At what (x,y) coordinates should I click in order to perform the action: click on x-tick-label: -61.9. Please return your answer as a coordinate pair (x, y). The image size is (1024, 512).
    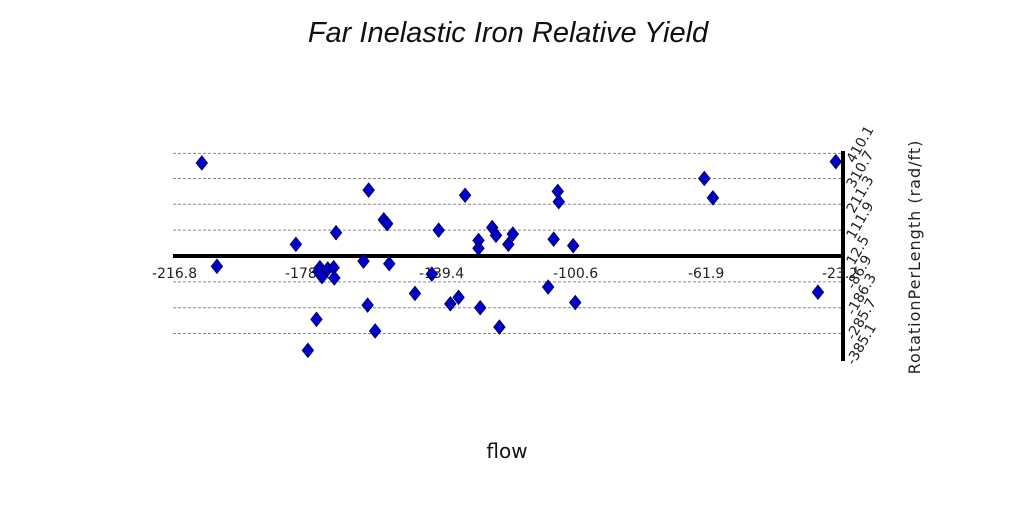
    Looking at the image, I should click on (706, 274).